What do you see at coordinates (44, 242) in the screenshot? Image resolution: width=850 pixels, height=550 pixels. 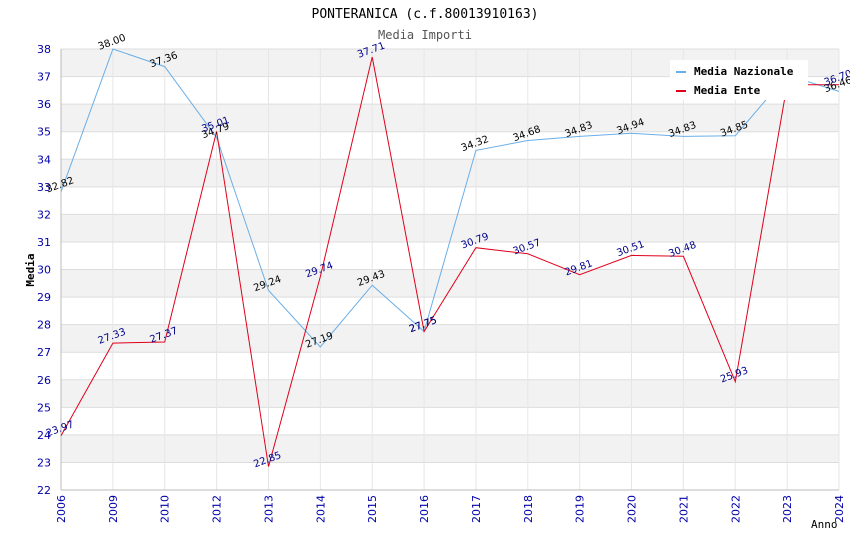 I see `y-tick-label: 31` at bounding box center [44, 242].